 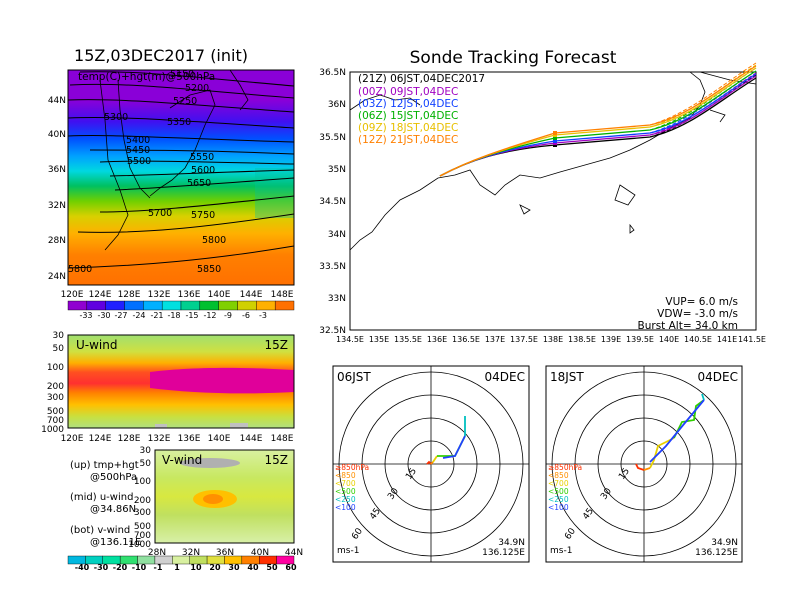 I want to click on wind-colorbar-labels: -40 -30 -20 -10 -1 1 10 20 30 40 50 60, so click(x=186, y=567).